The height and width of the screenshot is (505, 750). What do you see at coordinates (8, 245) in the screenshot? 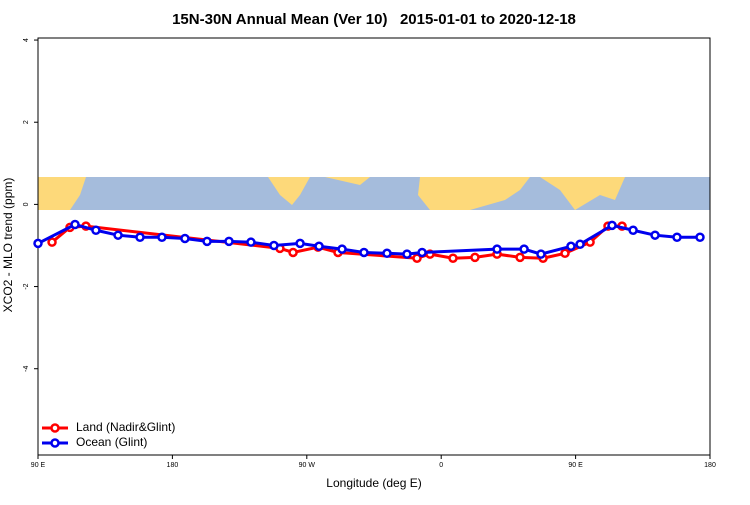
I see `y-axis-label: XCO2 - MLO trend (ppm)` at bounding box center [8, 245].